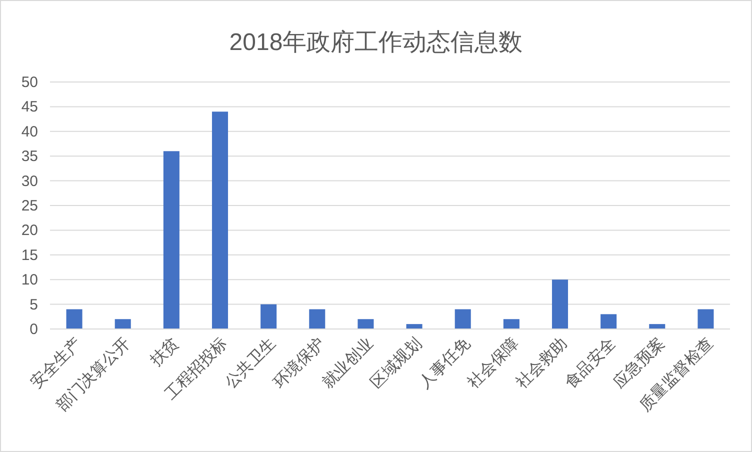 This screenshot has height=452, width=752. I want to click on y-tick-label: 20, so click(29, 231).